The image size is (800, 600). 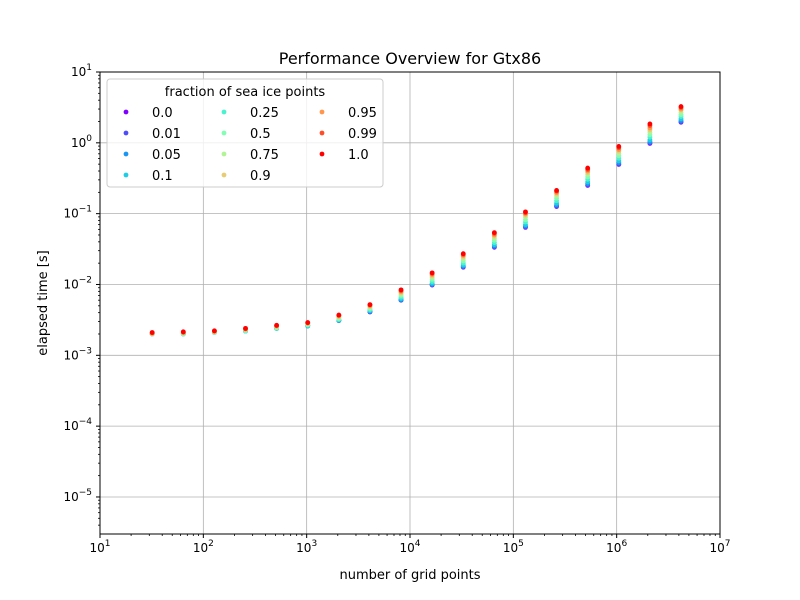 What do you see at coordinates (81, 142) in the screenshot?
I see `y-tick-label: 10⁰` at bounding box center [81, 142].